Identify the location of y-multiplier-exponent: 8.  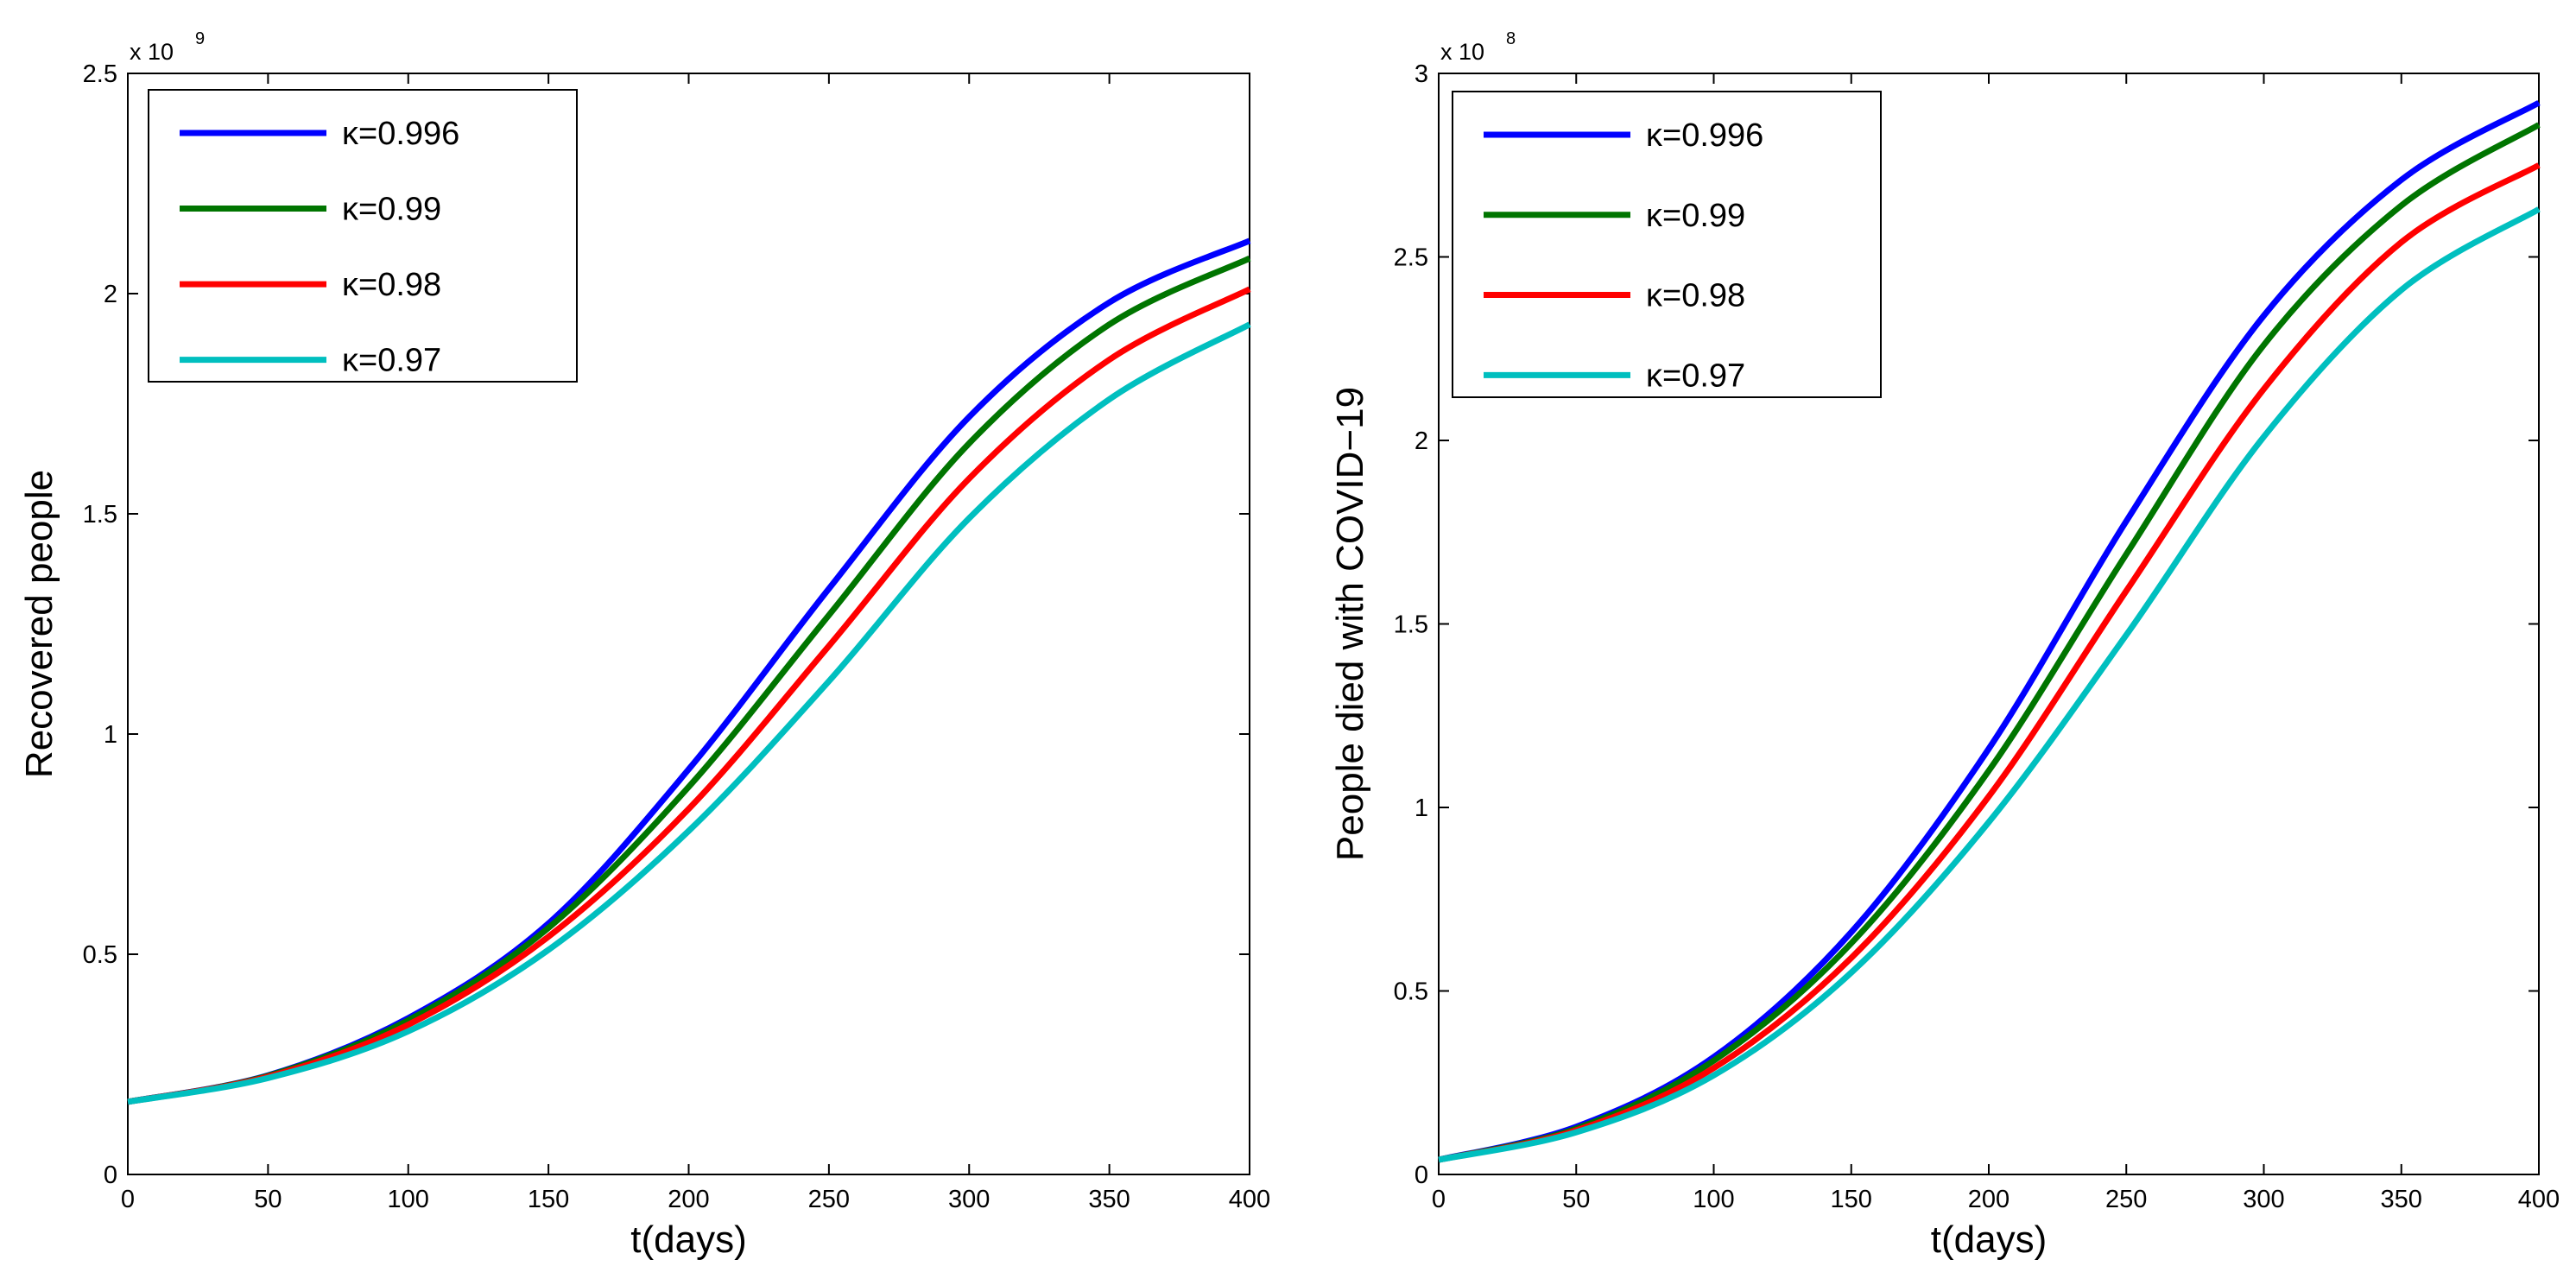
(1511, 38).